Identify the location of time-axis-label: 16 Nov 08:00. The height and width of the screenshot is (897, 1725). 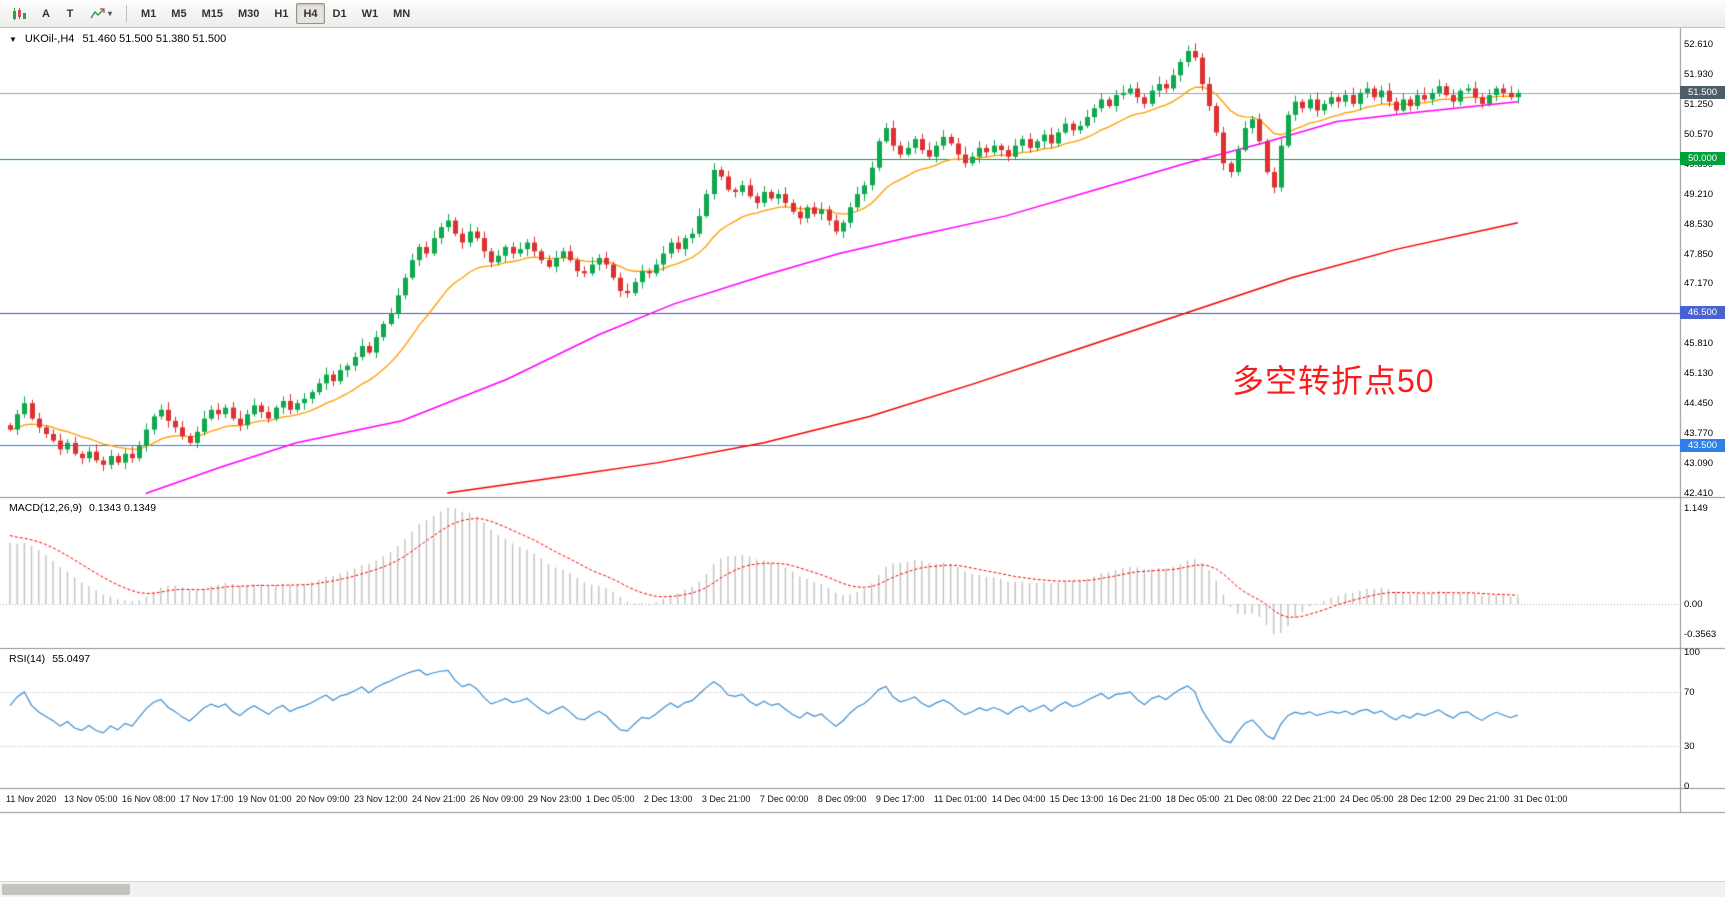
(148, 799).